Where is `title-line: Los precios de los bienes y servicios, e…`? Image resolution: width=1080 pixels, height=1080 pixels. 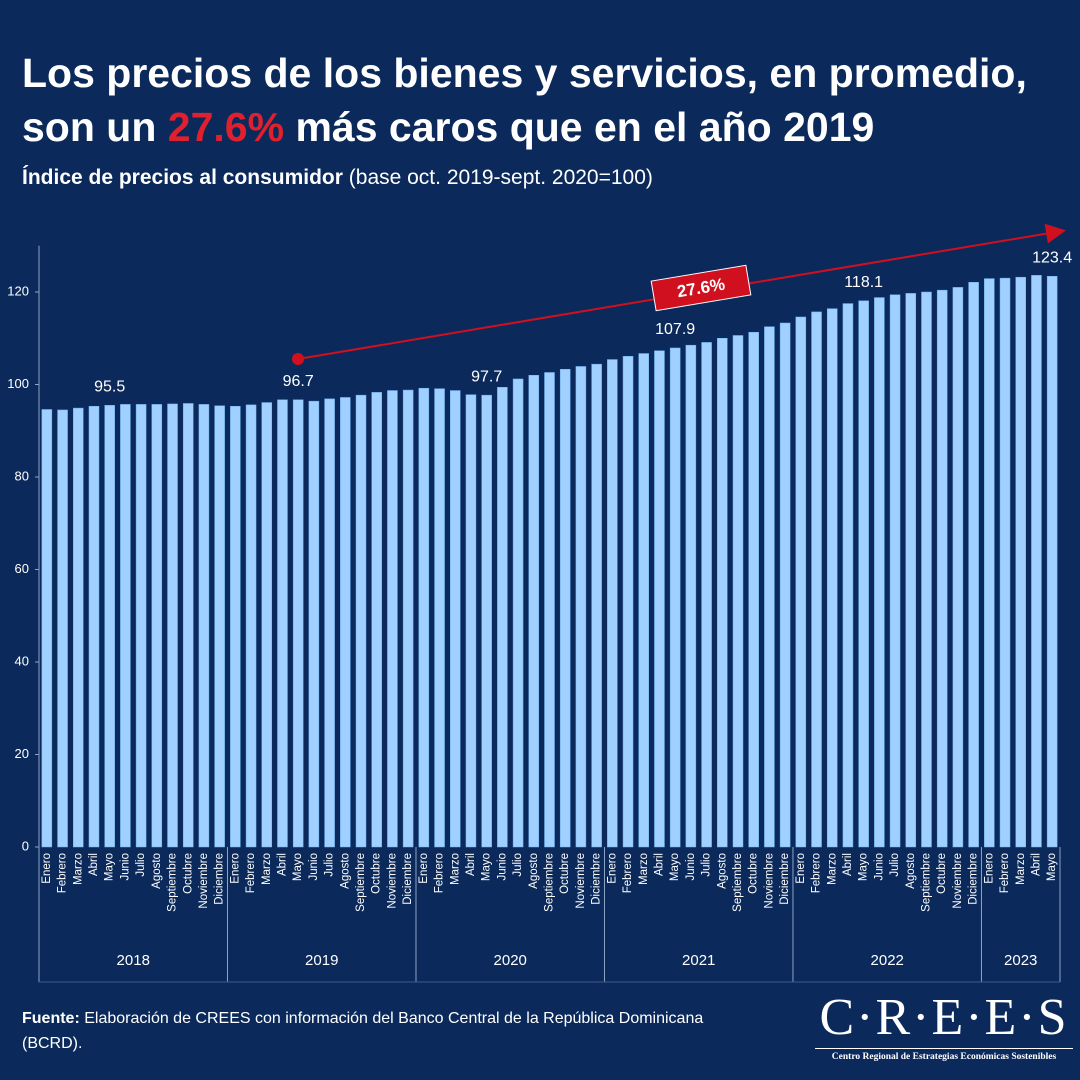
title-line: Los precios de los bienes y servicios, e… is located at coordinates (524, 73).